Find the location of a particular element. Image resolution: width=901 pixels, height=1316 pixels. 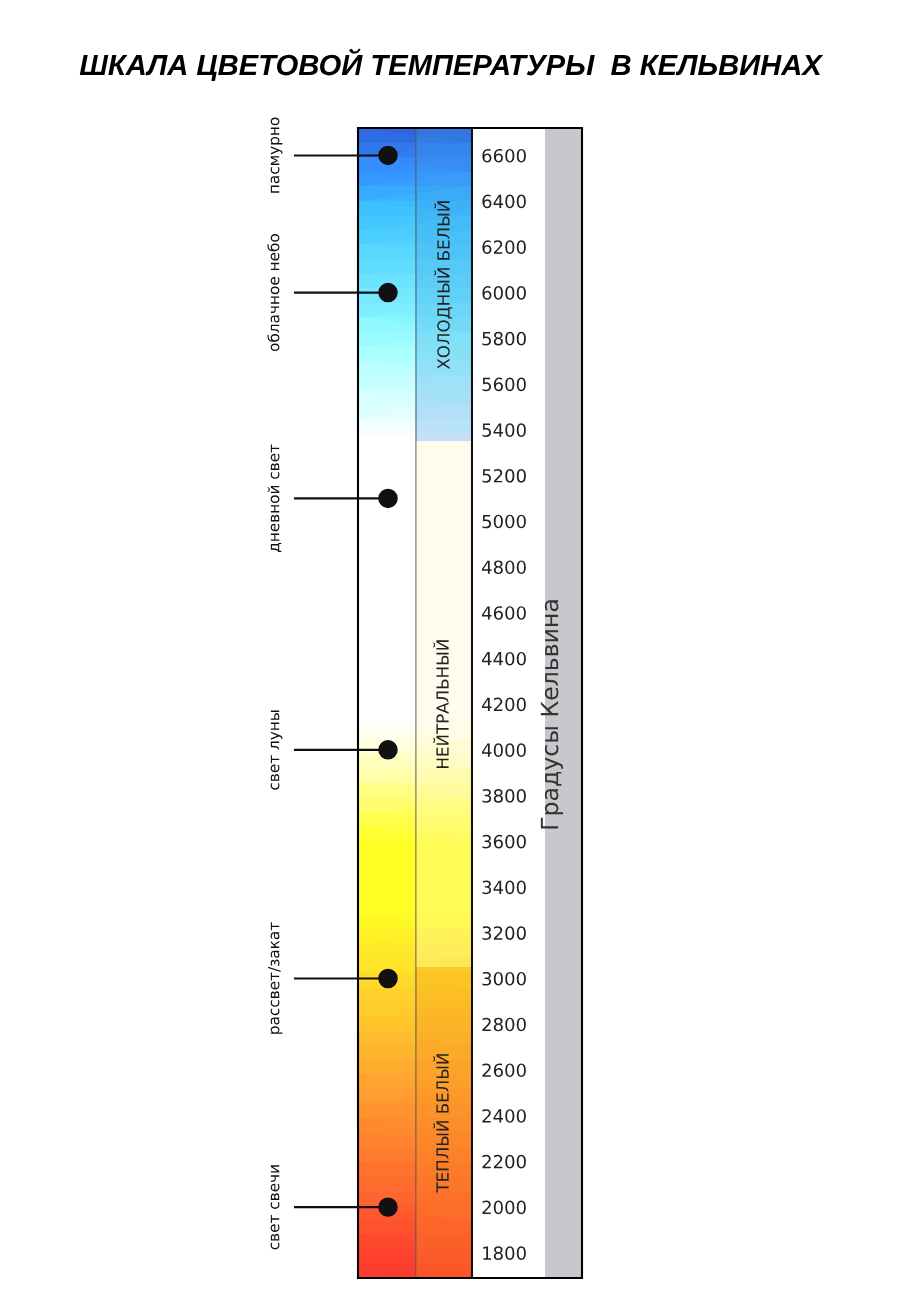

y-tick-label: 5800 is located at coordinates (504, 338).